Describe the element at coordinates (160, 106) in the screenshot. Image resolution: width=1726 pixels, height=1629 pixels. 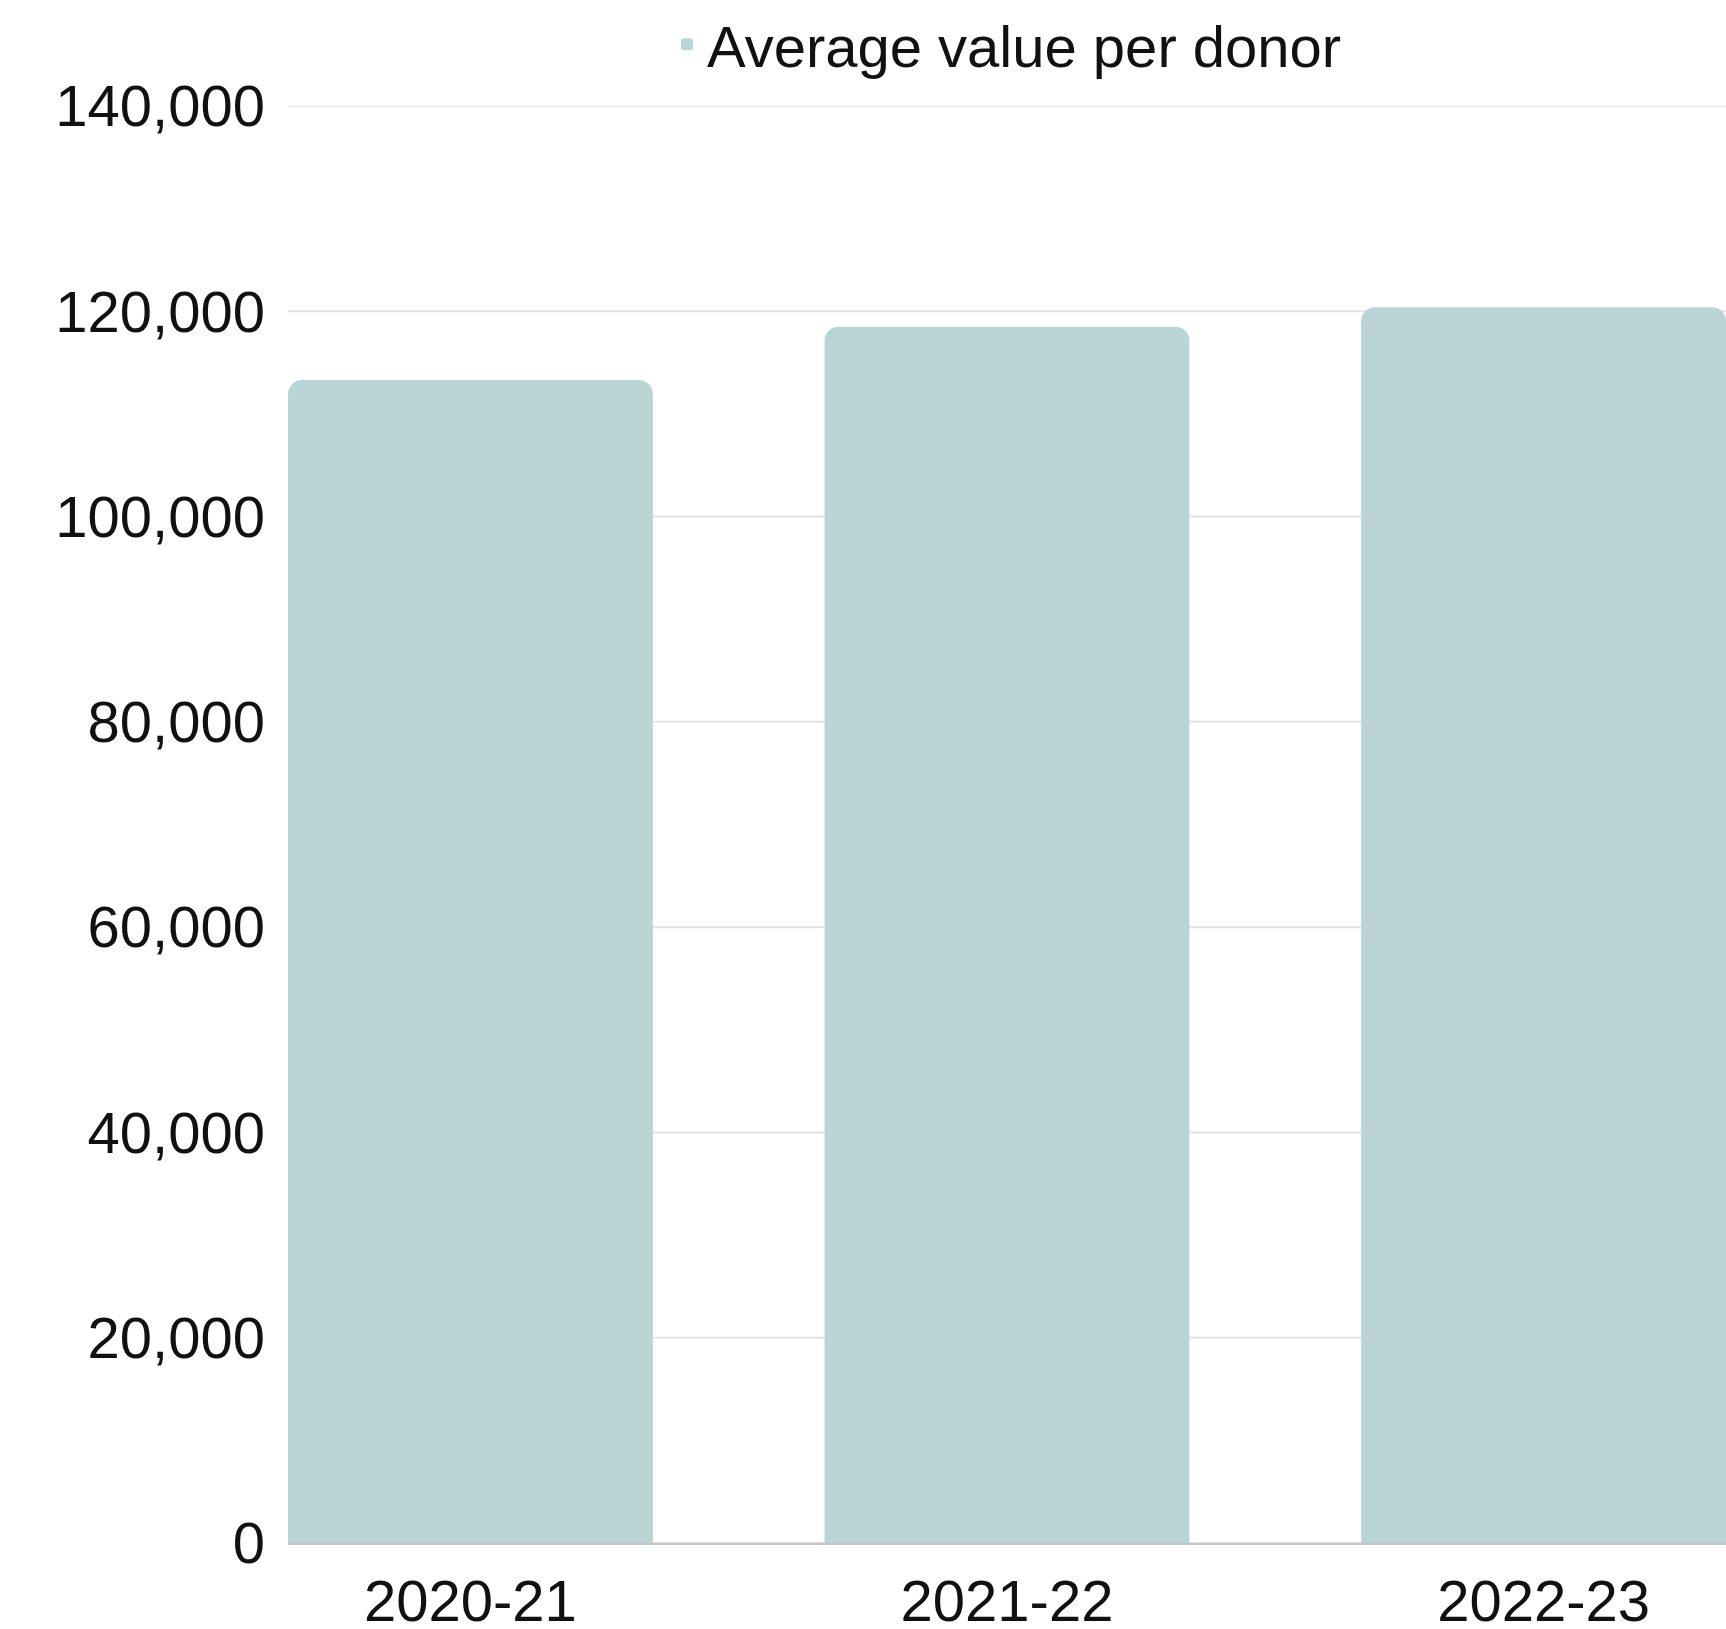
I see `y-tick-label: 140,000` at that location.